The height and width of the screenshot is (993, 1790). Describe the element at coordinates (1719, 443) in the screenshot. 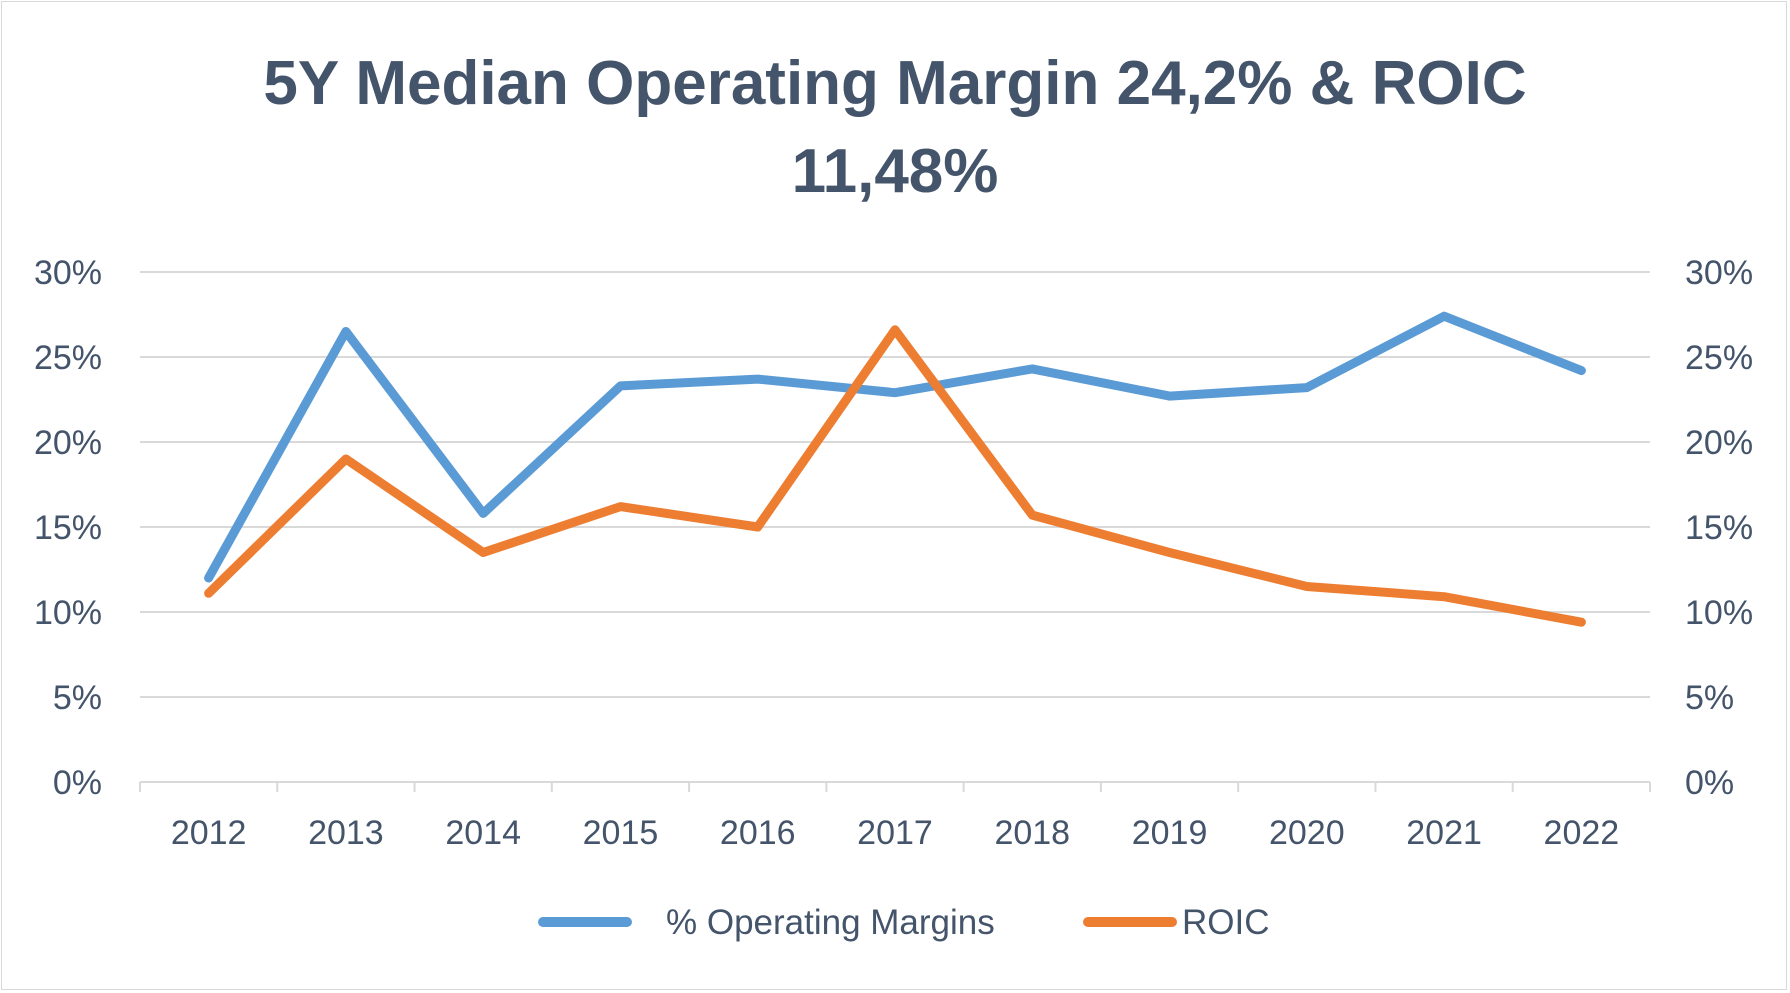

I see `y2-tick-label: 20%` at that location.